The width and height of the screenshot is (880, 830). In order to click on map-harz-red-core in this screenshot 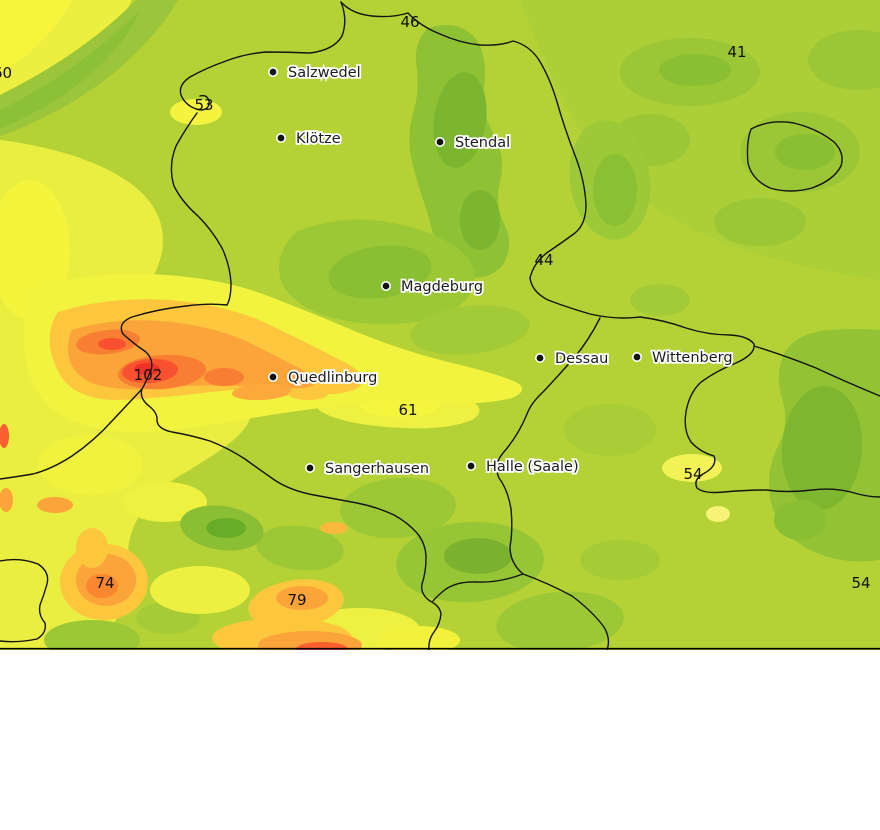, I will do `click(147, 369)`.